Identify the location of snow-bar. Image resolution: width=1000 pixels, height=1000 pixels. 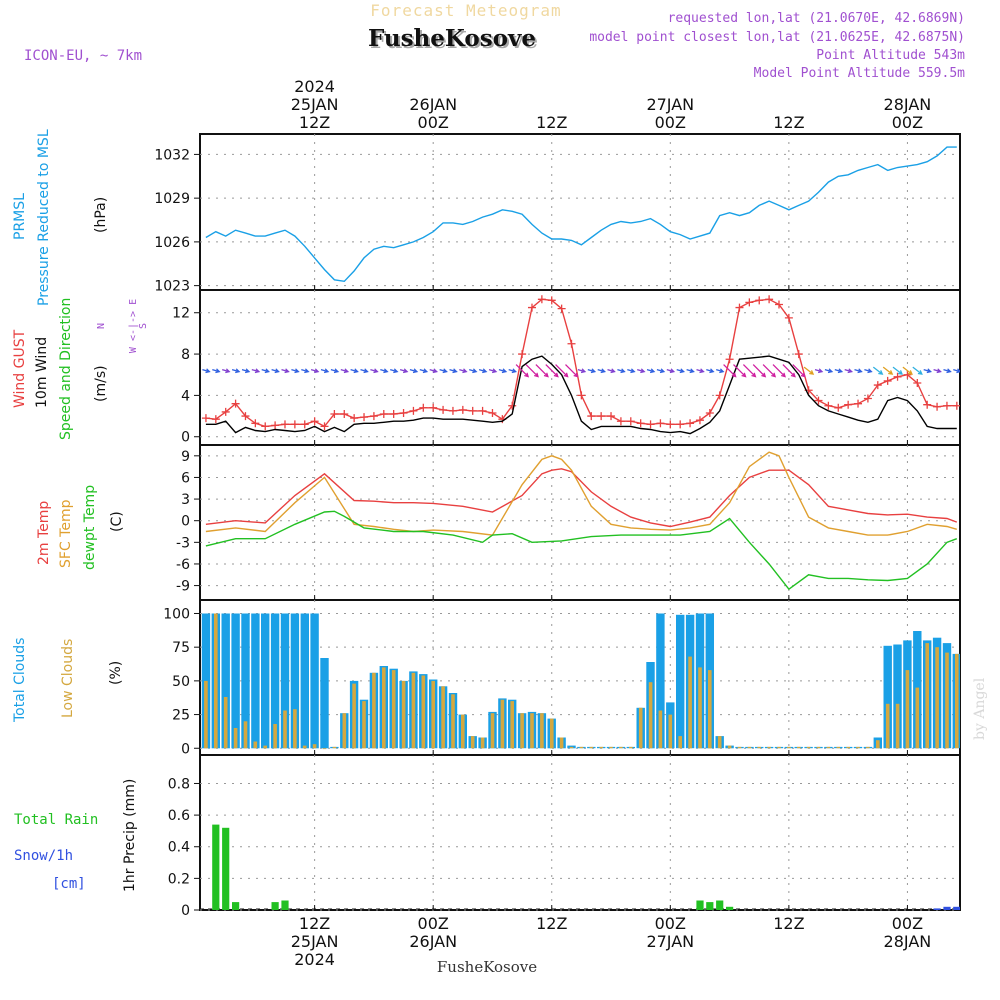
(937, 909).